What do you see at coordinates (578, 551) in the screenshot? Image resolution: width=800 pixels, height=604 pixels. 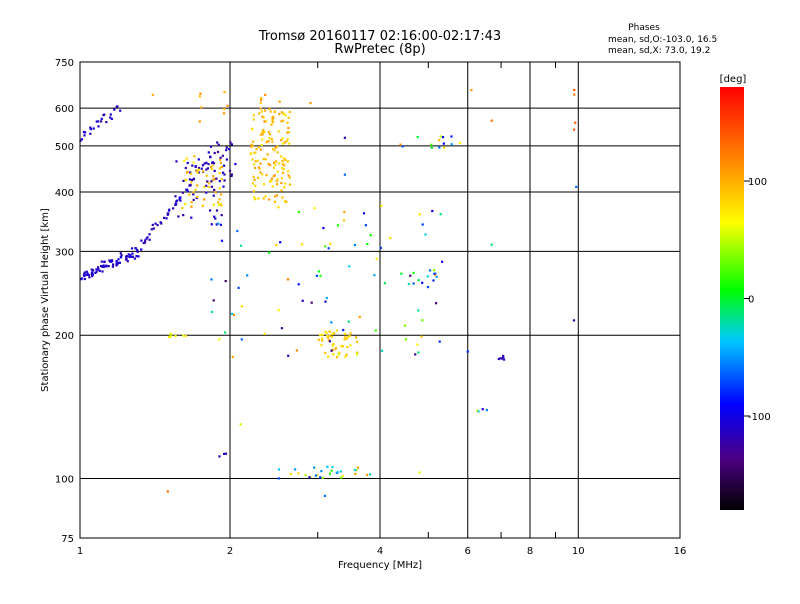 I see `x-tick-label: 10` at bounding box center [578, 551].